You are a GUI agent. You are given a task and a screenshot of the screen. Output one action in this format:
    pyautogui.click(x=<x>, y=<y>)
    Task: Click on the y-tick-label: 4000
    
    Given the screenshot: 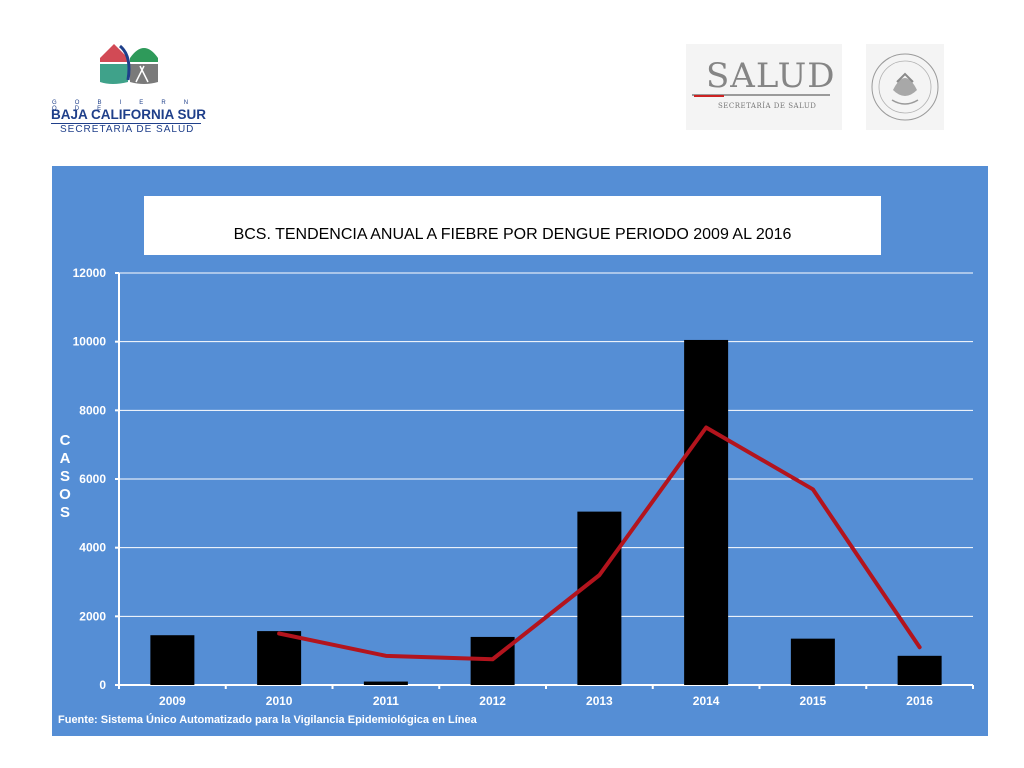 What is the action you would take?
    pyautogui.click(x=92, y=548)
    